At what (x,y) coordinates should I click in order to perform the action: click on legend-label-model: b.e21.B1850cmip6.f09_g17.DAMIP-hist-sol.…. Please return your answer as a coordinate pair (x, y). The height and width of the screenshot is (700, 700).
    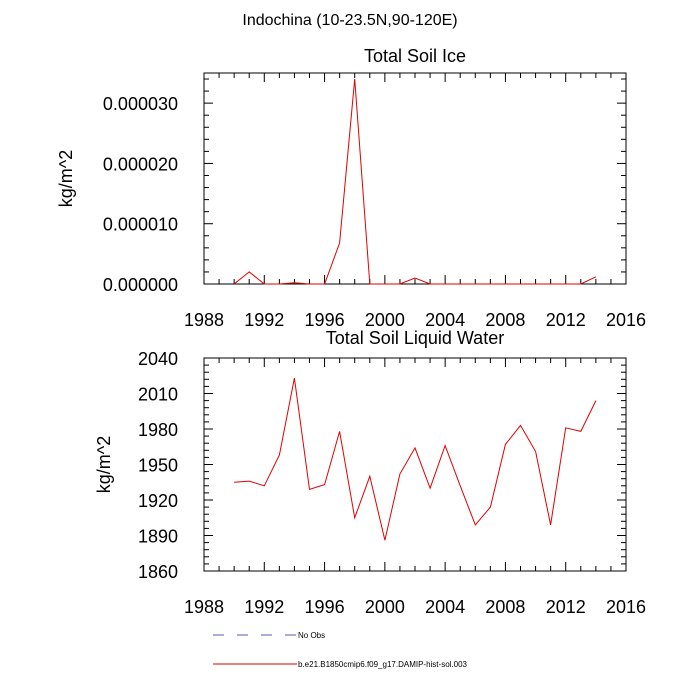
    Looking at the image, I should click on (383, 664).